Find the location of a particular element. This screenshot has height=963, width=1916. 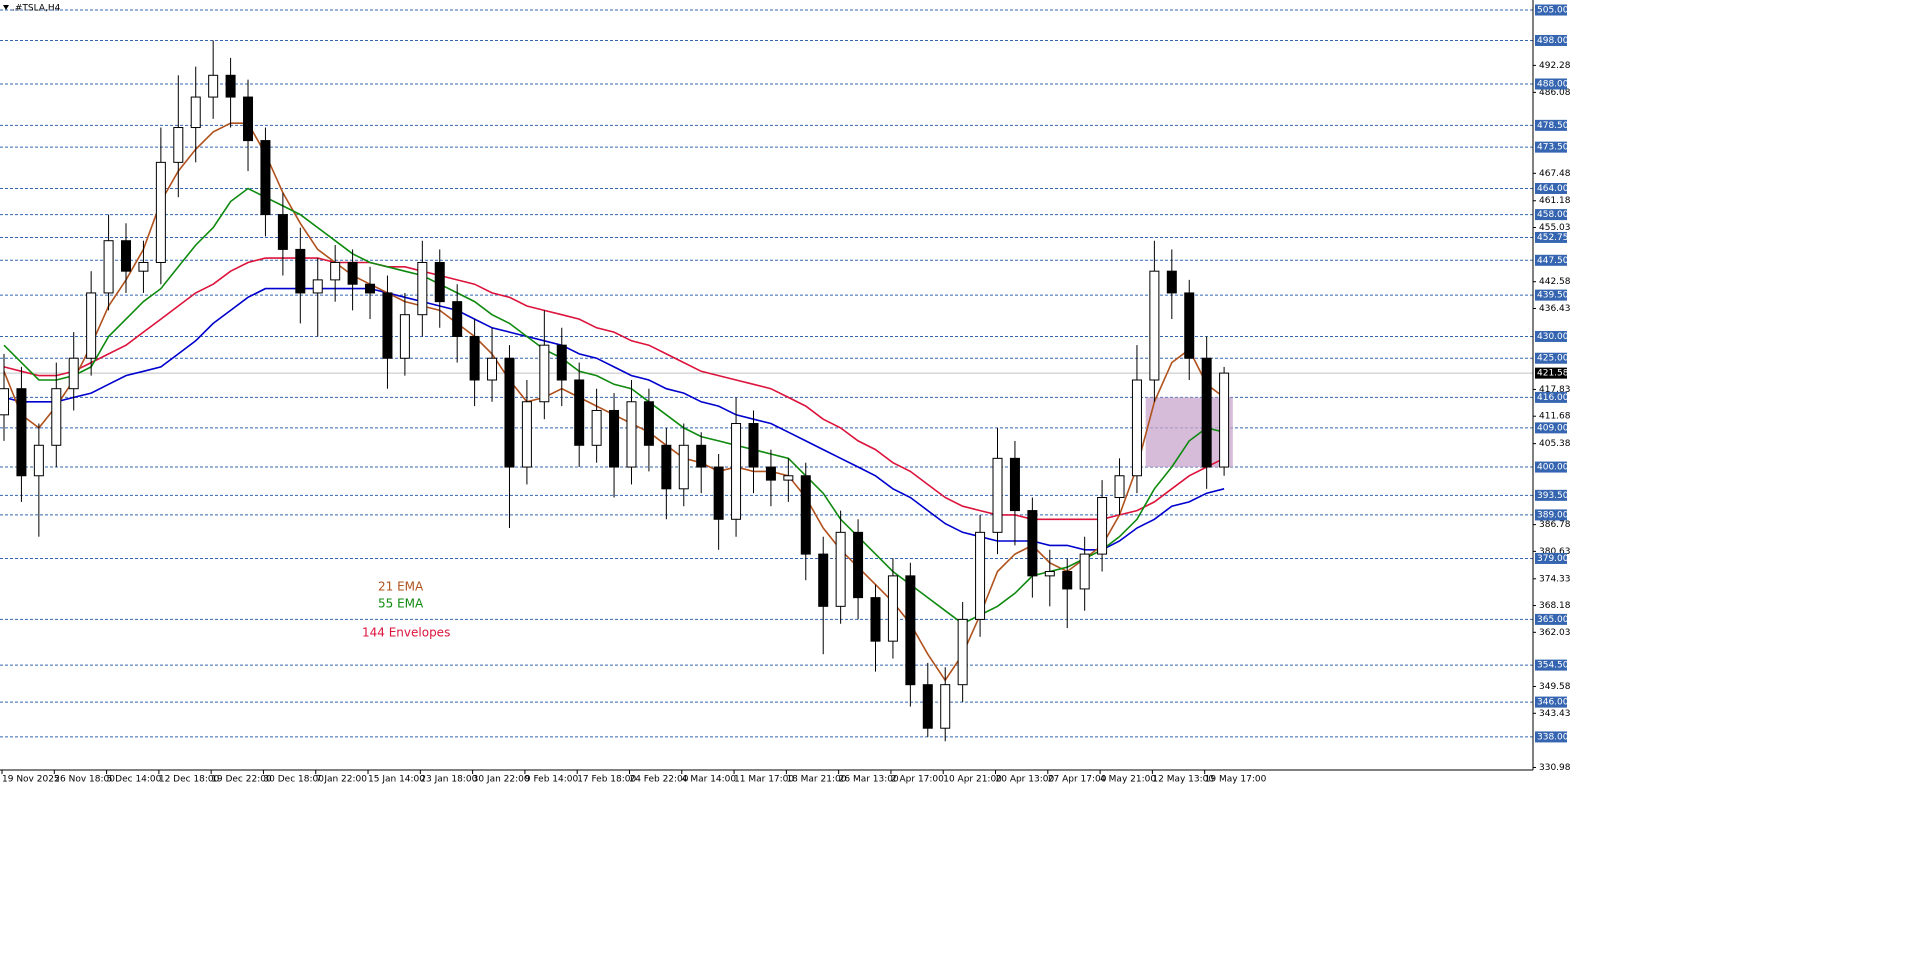

y-tick-label: 486.08 is located at coordinates (1555, 93).